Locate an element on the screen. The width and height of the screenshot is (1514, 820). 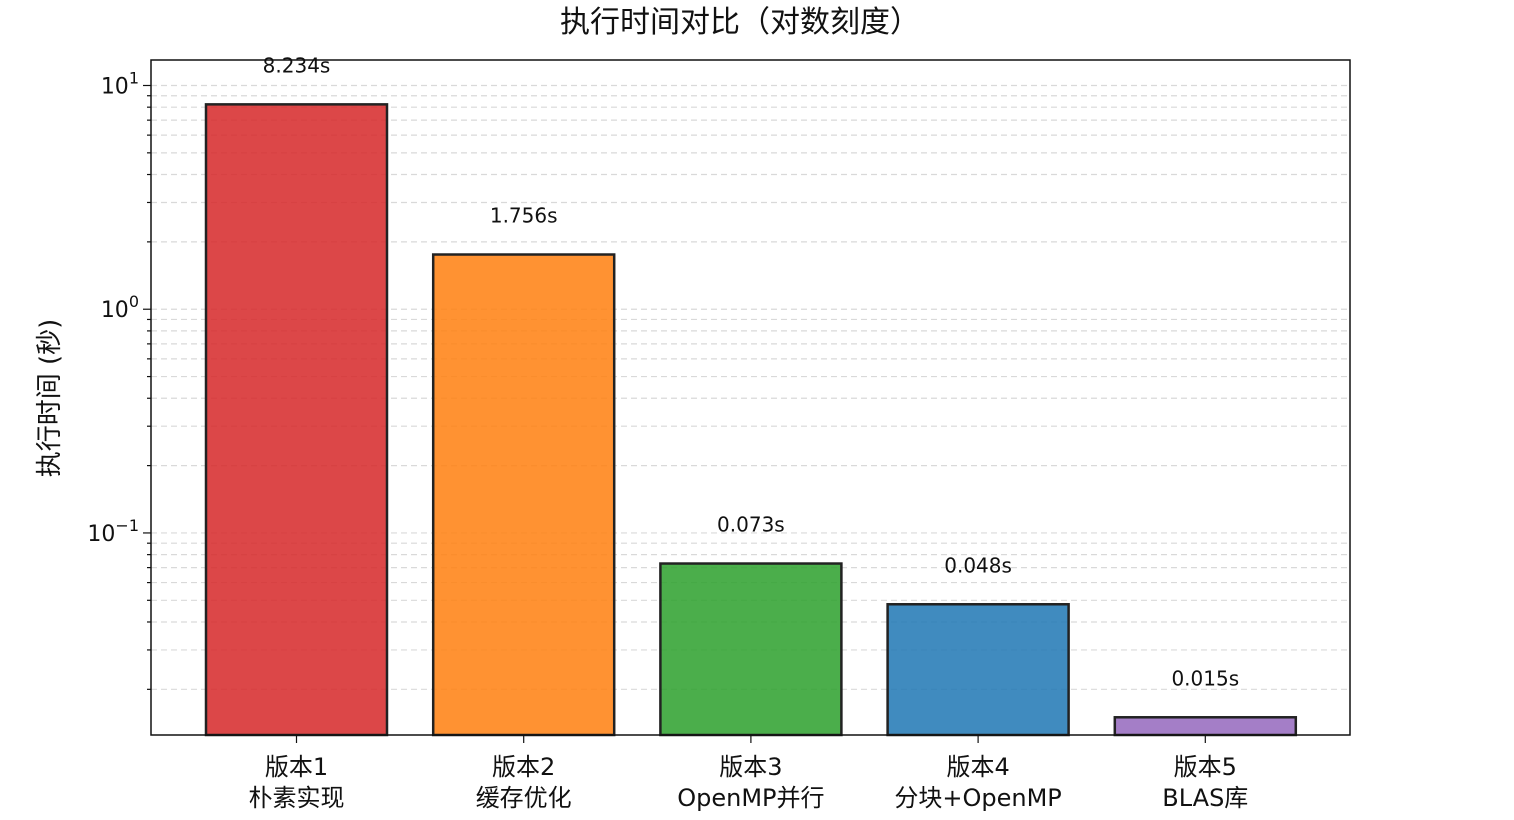
category-label-line1: 版本4 is located at coordinates (977, 767).